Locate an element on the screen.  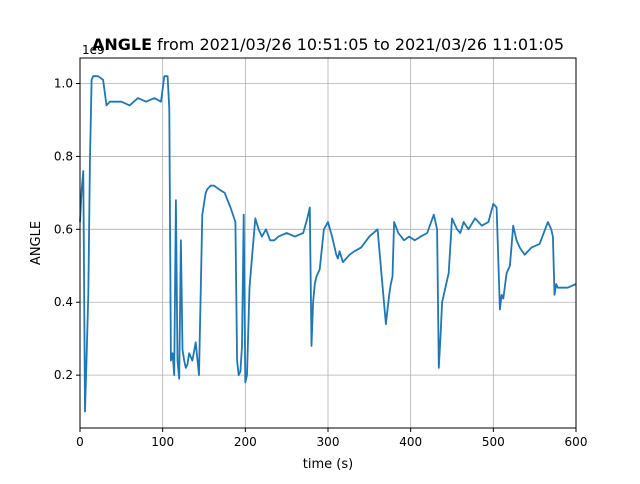
x-tick-label: 300 is located at coordinates (328, 442).